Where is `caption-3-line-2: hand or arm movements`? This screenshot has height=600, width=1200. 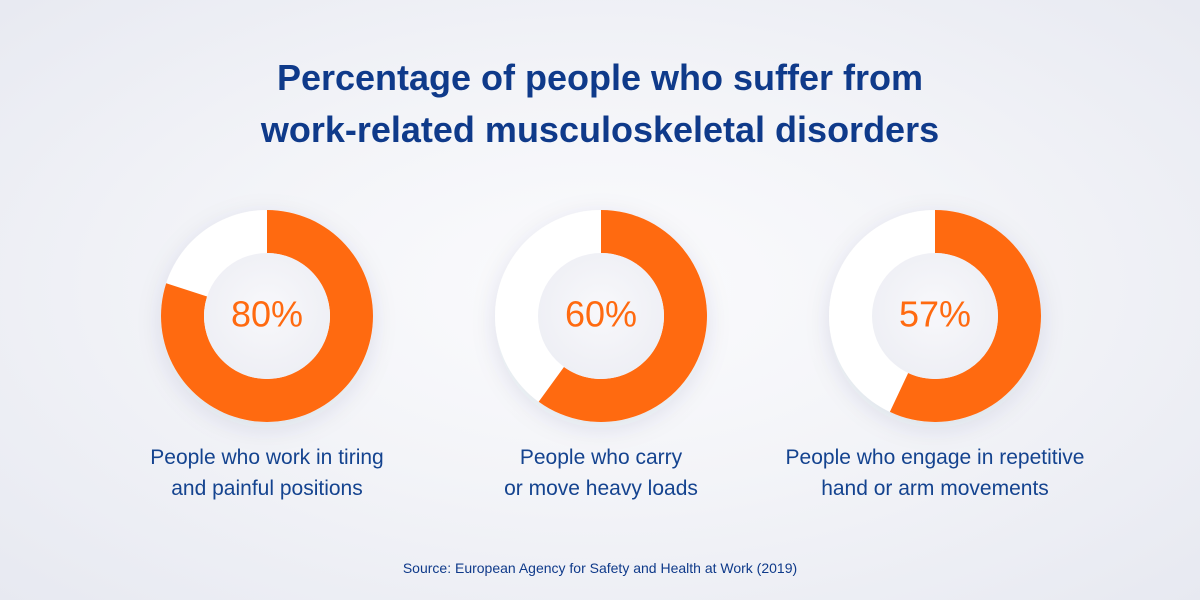
caption-3-line-2: hand or arm movements is located at coordinates (935, 488).